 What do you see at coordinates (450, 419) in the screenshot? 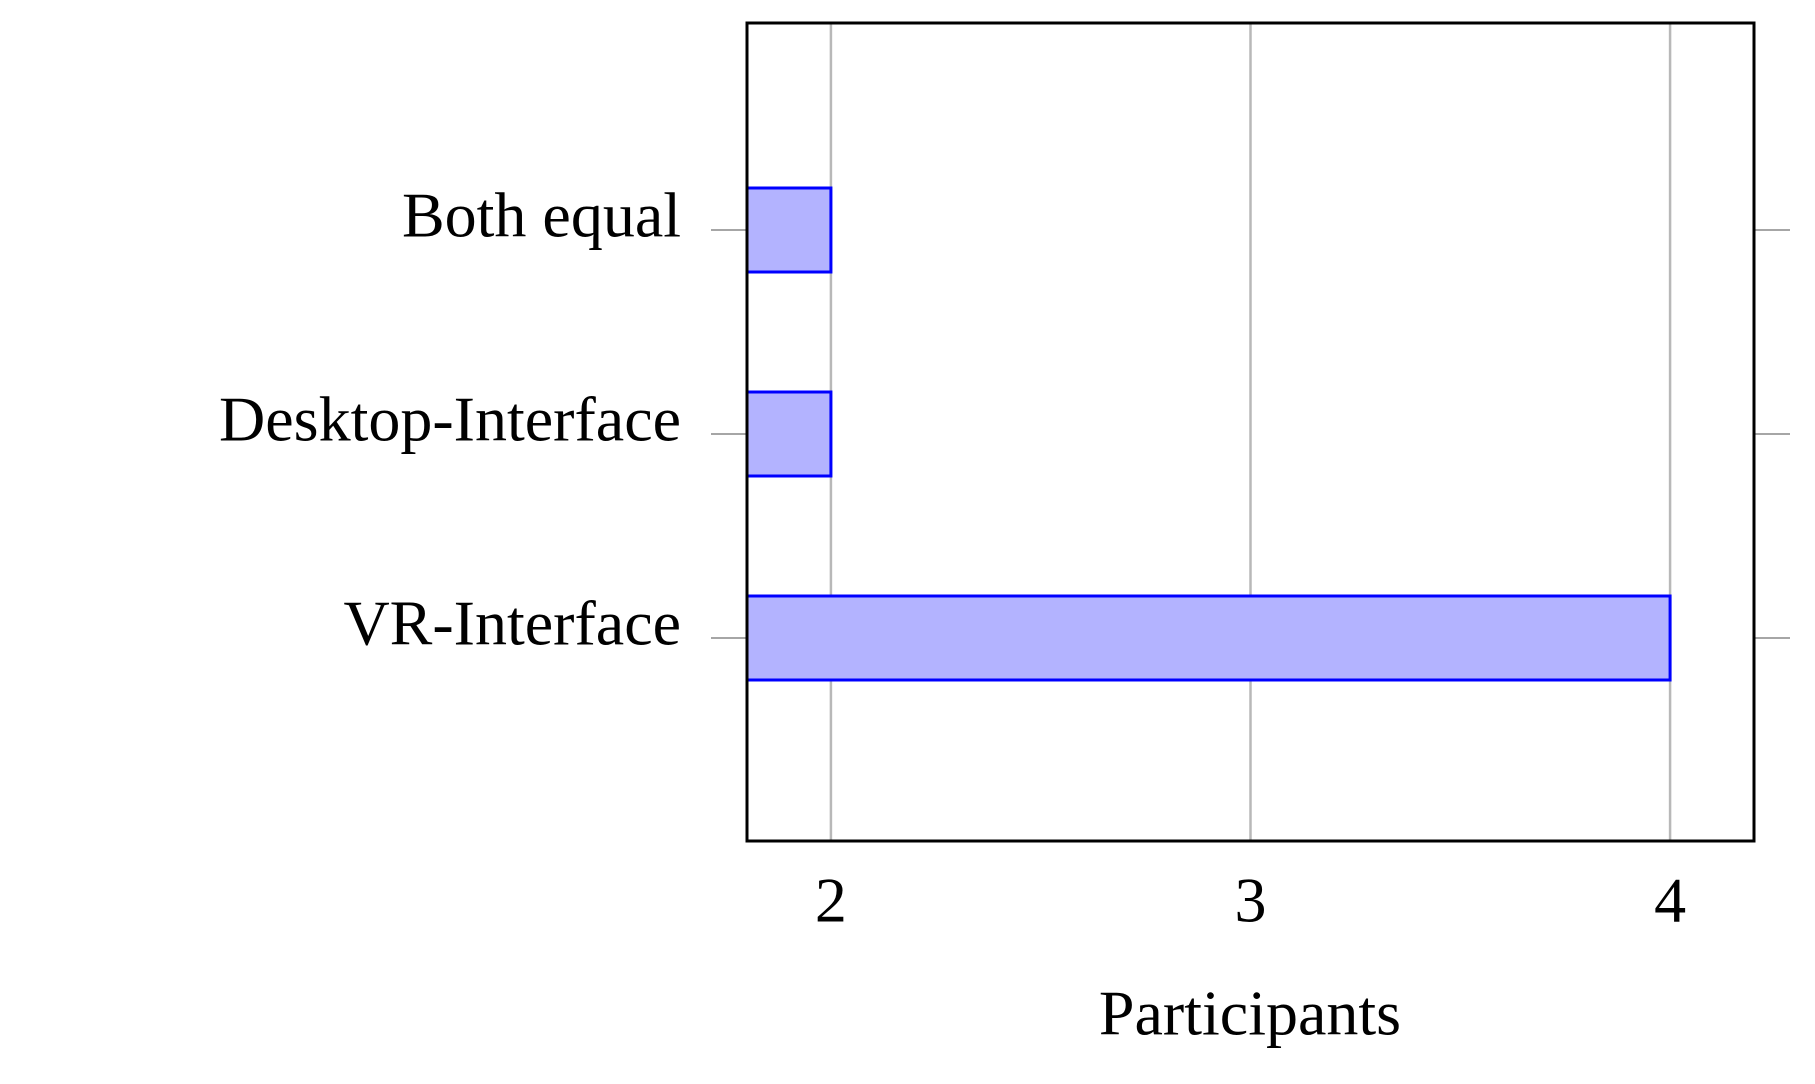
I see `y-tick-label: Desktop-Interface` at bounding box center [450, 419].